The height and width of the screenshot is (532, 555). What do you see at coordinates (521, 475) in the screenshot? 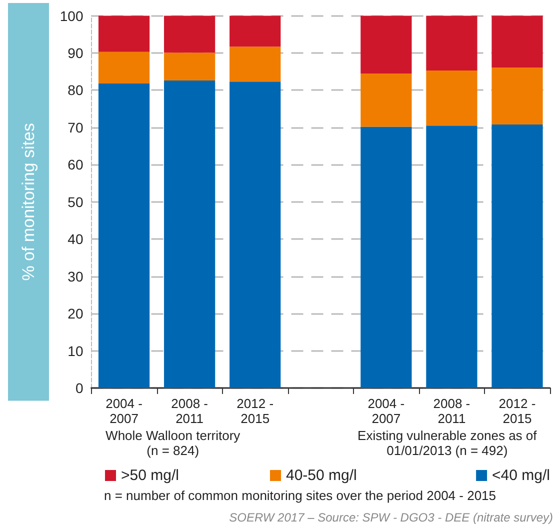
I see `legend-label: <40 mg/l` at bounding box center [521, 475].